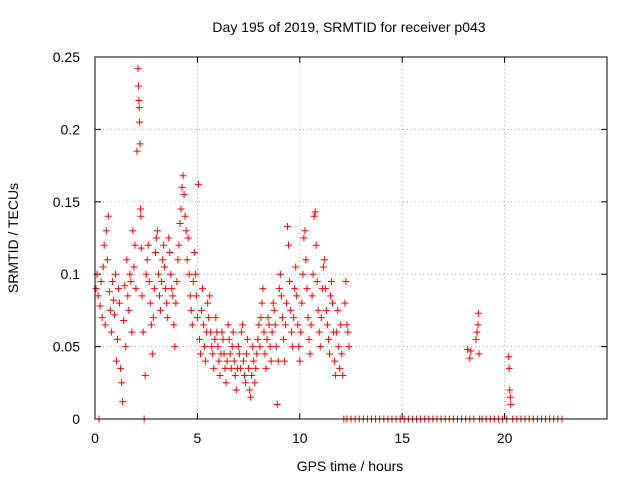 This screenshot has height=480, width=640. I want to click on y-axis-label: SRMTID / TECUs, so click(13, 238).